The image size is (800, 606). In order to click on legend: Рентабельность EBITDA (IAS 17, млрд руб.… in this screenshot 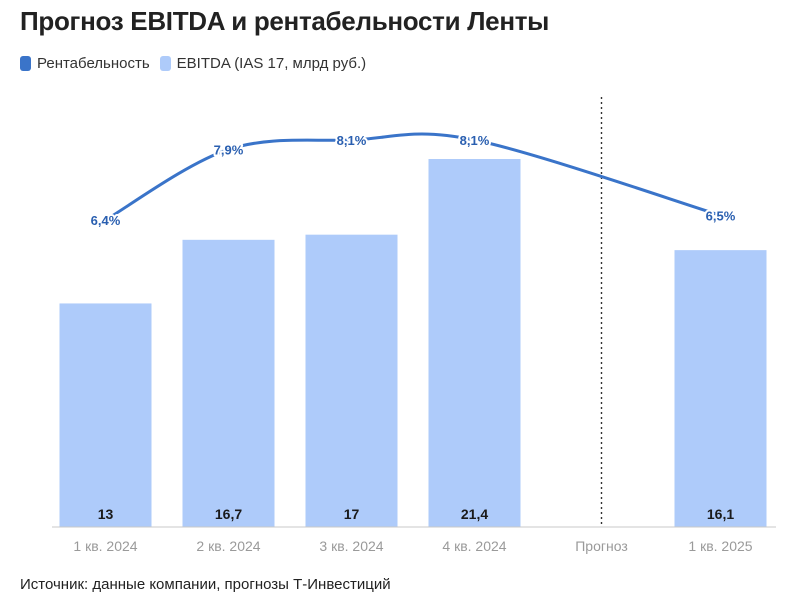, I will do `click(193, 63)`.